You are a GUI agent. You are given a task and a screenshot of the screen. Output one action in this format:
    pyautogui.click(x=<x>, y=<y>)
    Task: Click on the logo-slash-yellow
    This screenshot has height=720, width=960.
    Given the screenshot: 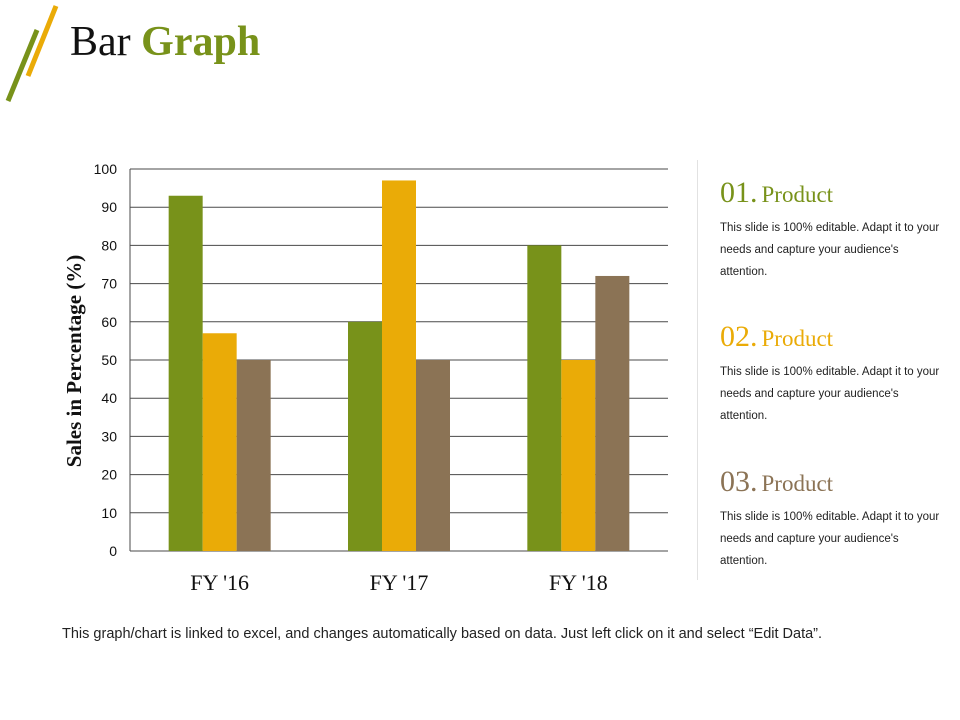 What is the action you would take?
    pyautogui.click(x=42, y=41)
    